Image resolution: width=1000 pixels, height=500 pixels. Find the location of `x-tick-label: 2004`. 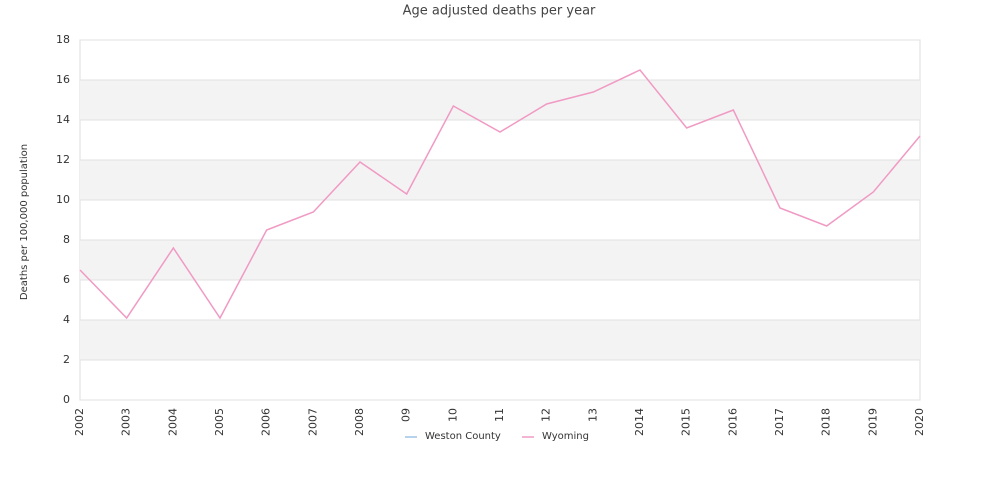

x-tick-label: 2004 is located at coordinates (172, 422).